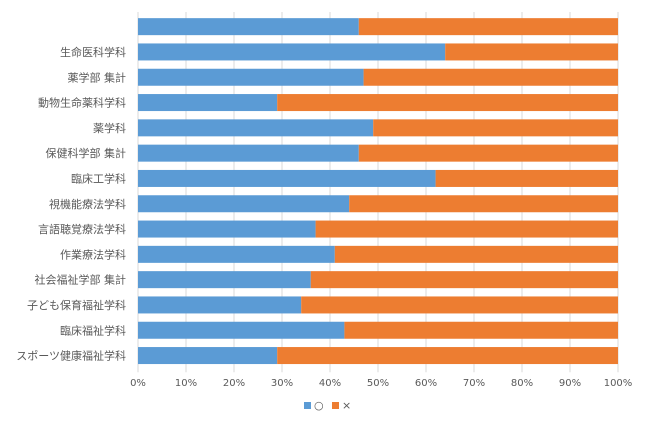  Describe the element at coordinates (93, 330) in the screenshot. I see `category-label: 臨床福祉学科` at that location.